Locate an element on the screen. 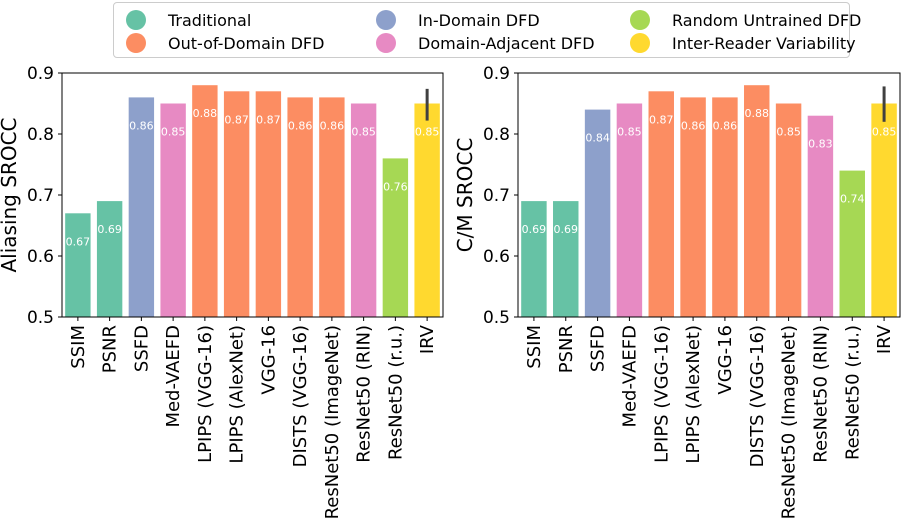  legend-item-out-of-domain: Out-of-Domain DFD is located at coordinates (225, 43).